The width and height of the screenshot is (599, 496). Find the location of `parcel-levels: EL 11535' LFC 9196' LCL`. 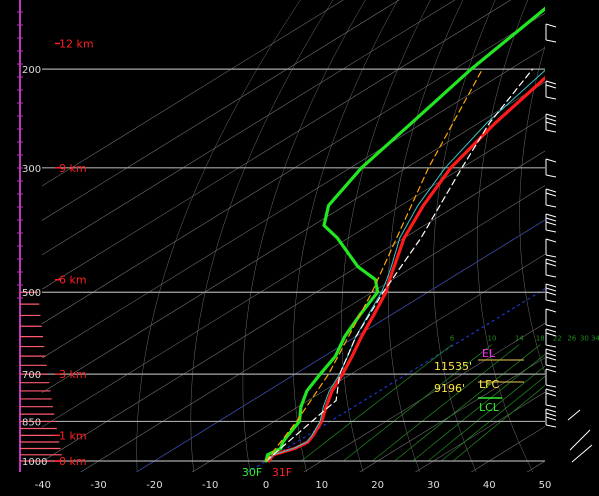

parcel-levels: EL 11535' LFC 9196' LCL is located at coordinates (479, 380).